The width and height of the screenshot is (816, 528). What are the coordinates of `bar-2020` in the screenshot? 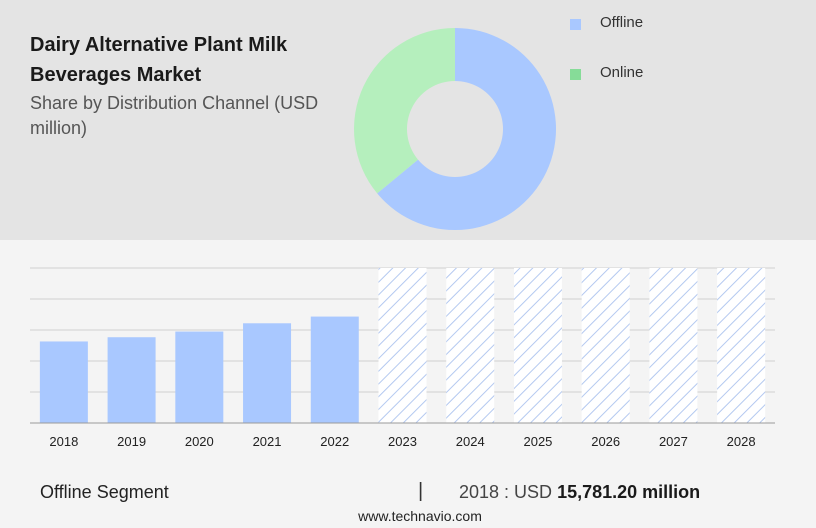 It's located at (199, 377).